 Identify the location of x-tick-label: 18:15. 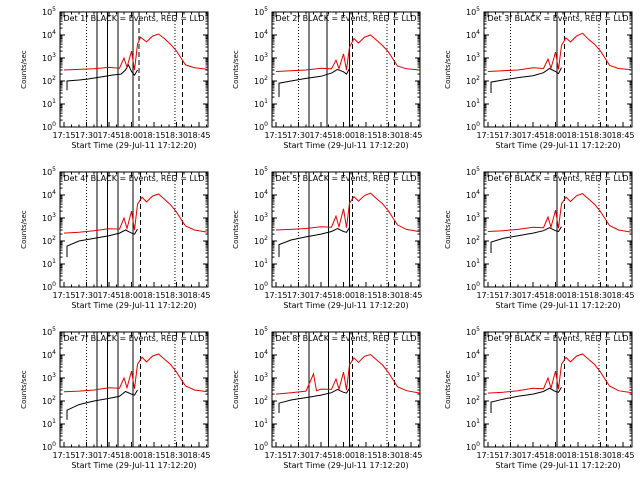
(577, 295).